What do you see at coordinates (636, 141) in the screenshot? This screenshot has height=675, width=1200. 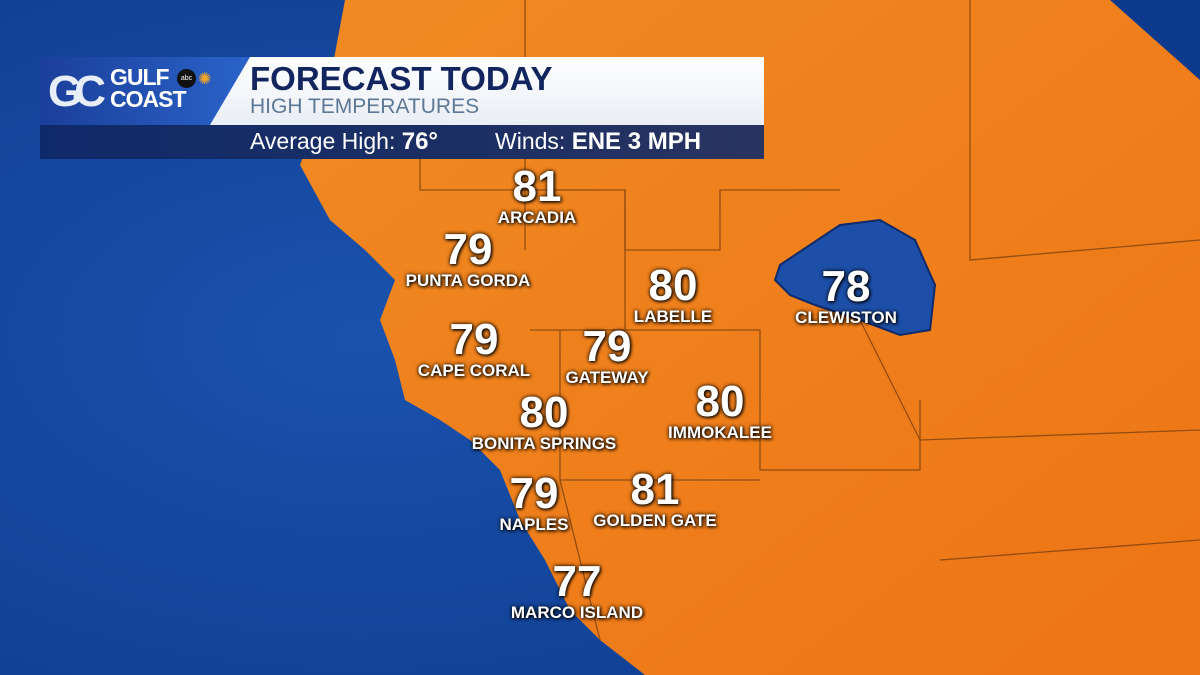 I see `winds-value: ENE 3 MPH` at bounding box center [636, 141].